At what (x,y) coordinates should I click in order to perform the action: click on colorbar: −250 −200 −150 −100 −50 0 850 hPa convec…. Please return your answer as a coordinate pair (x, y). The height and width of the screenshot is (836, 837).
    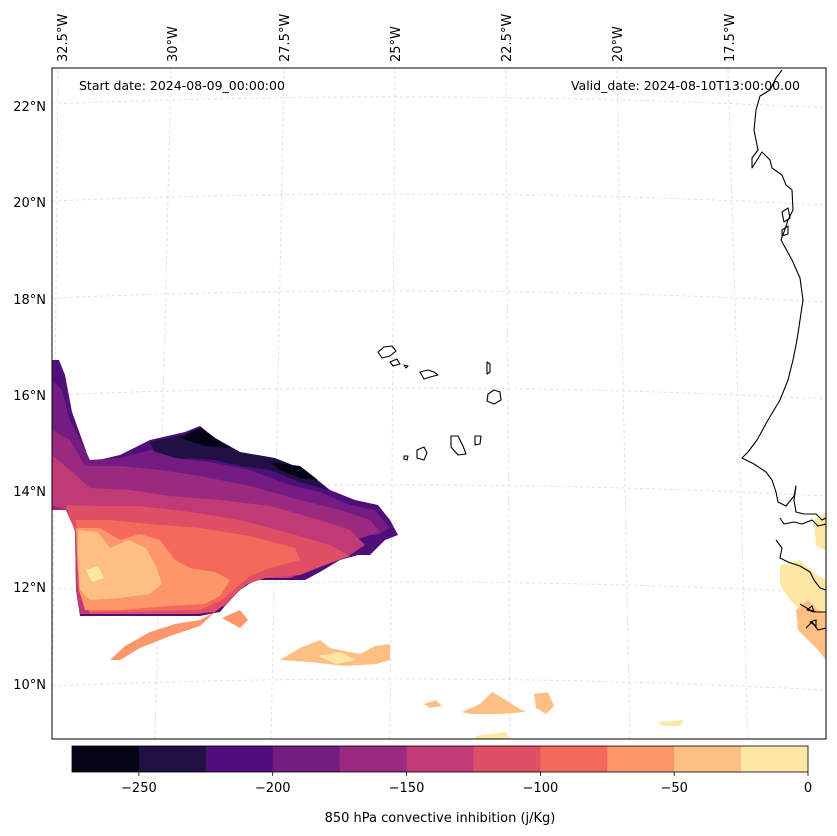
    Looking at the image, I should click on (441, 785).